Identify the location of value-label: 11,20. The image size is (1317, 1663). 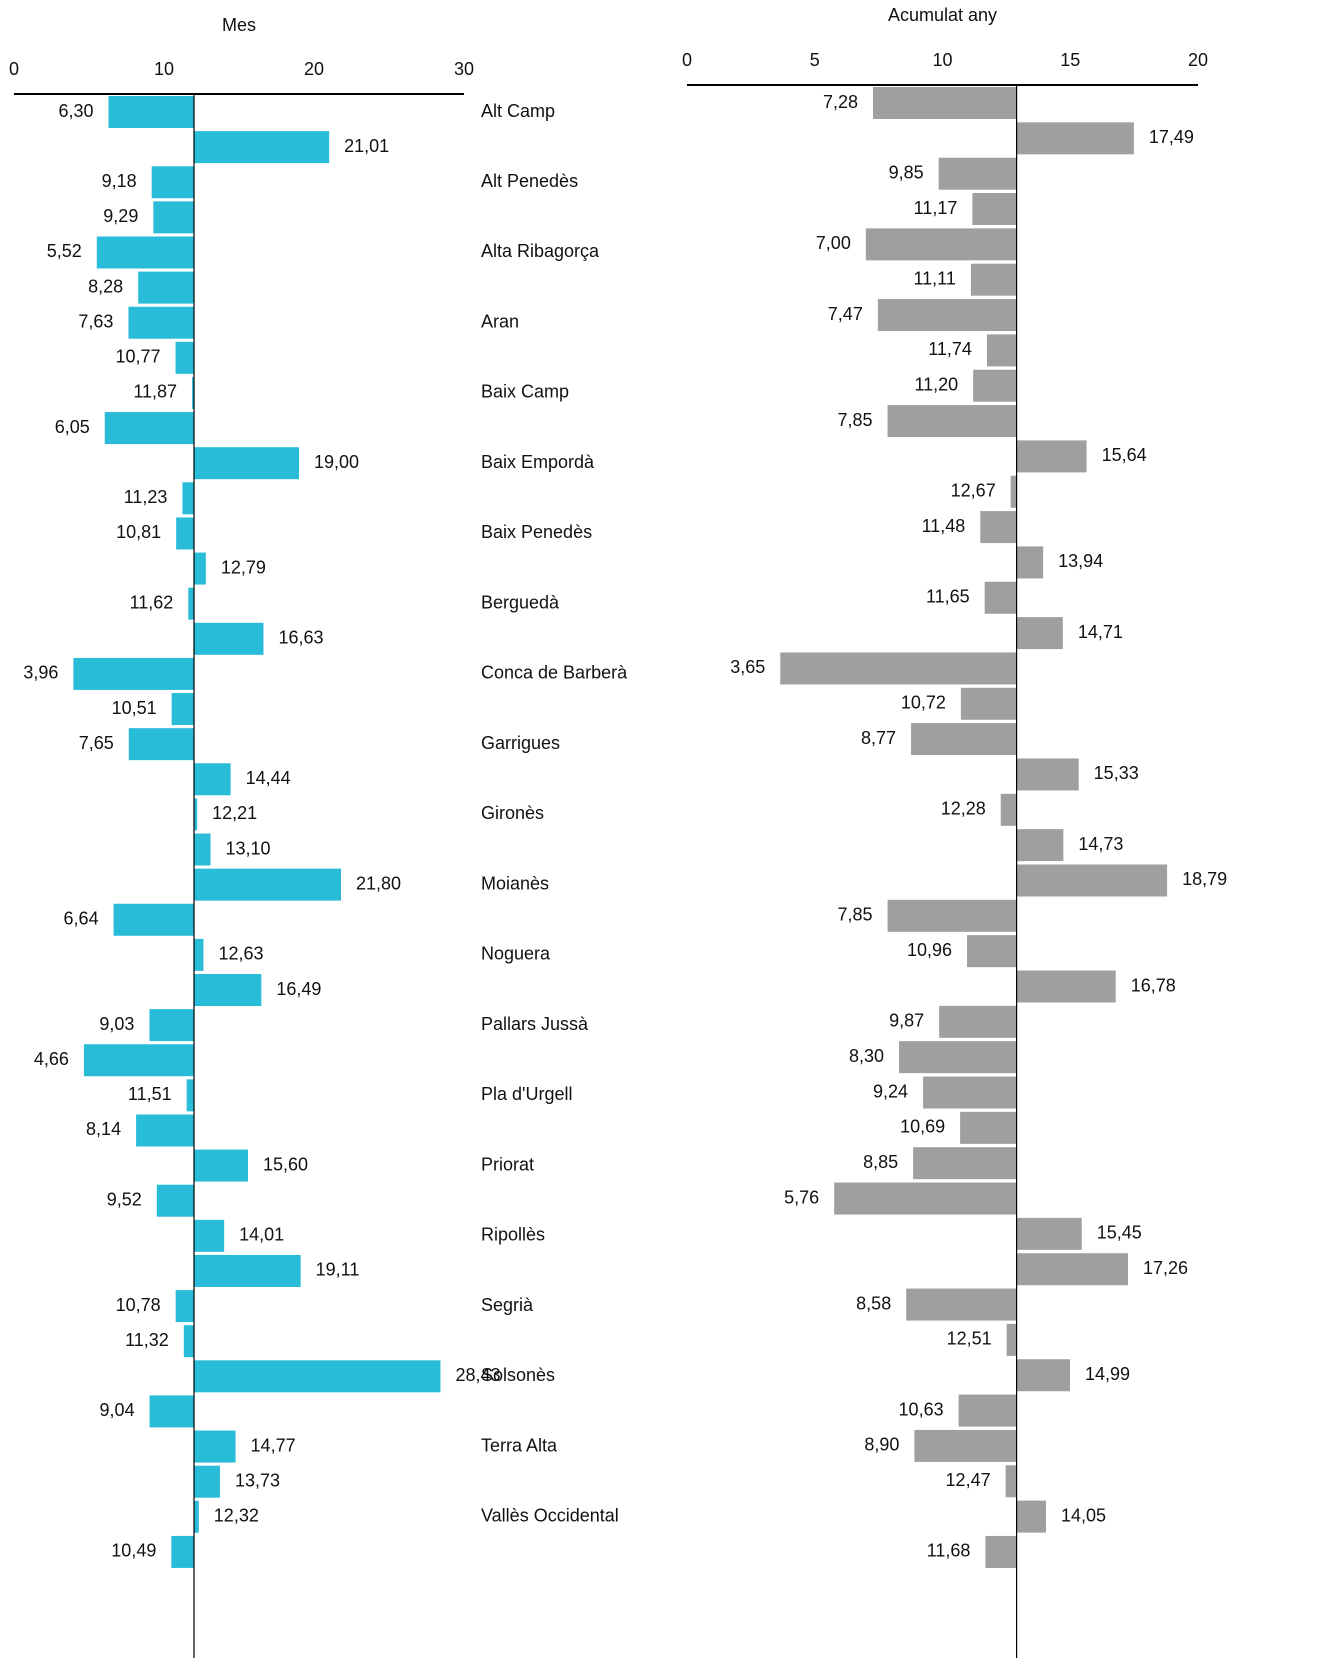
(936, 384).